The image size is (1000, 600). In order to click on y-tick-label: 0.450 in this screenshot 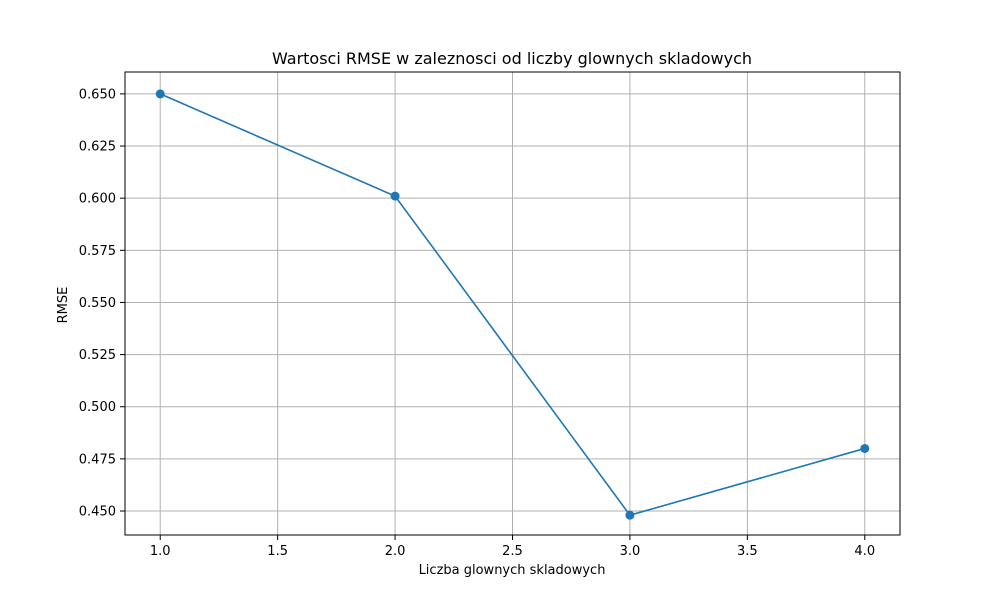, I will do `click(97, 512)`.